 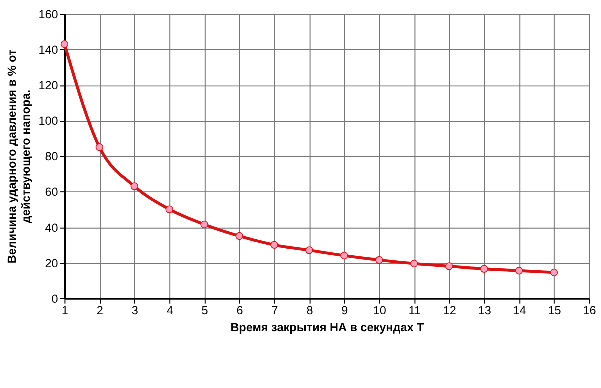 I want to click on x-tick-label: 11, so click(x=414, y=311).